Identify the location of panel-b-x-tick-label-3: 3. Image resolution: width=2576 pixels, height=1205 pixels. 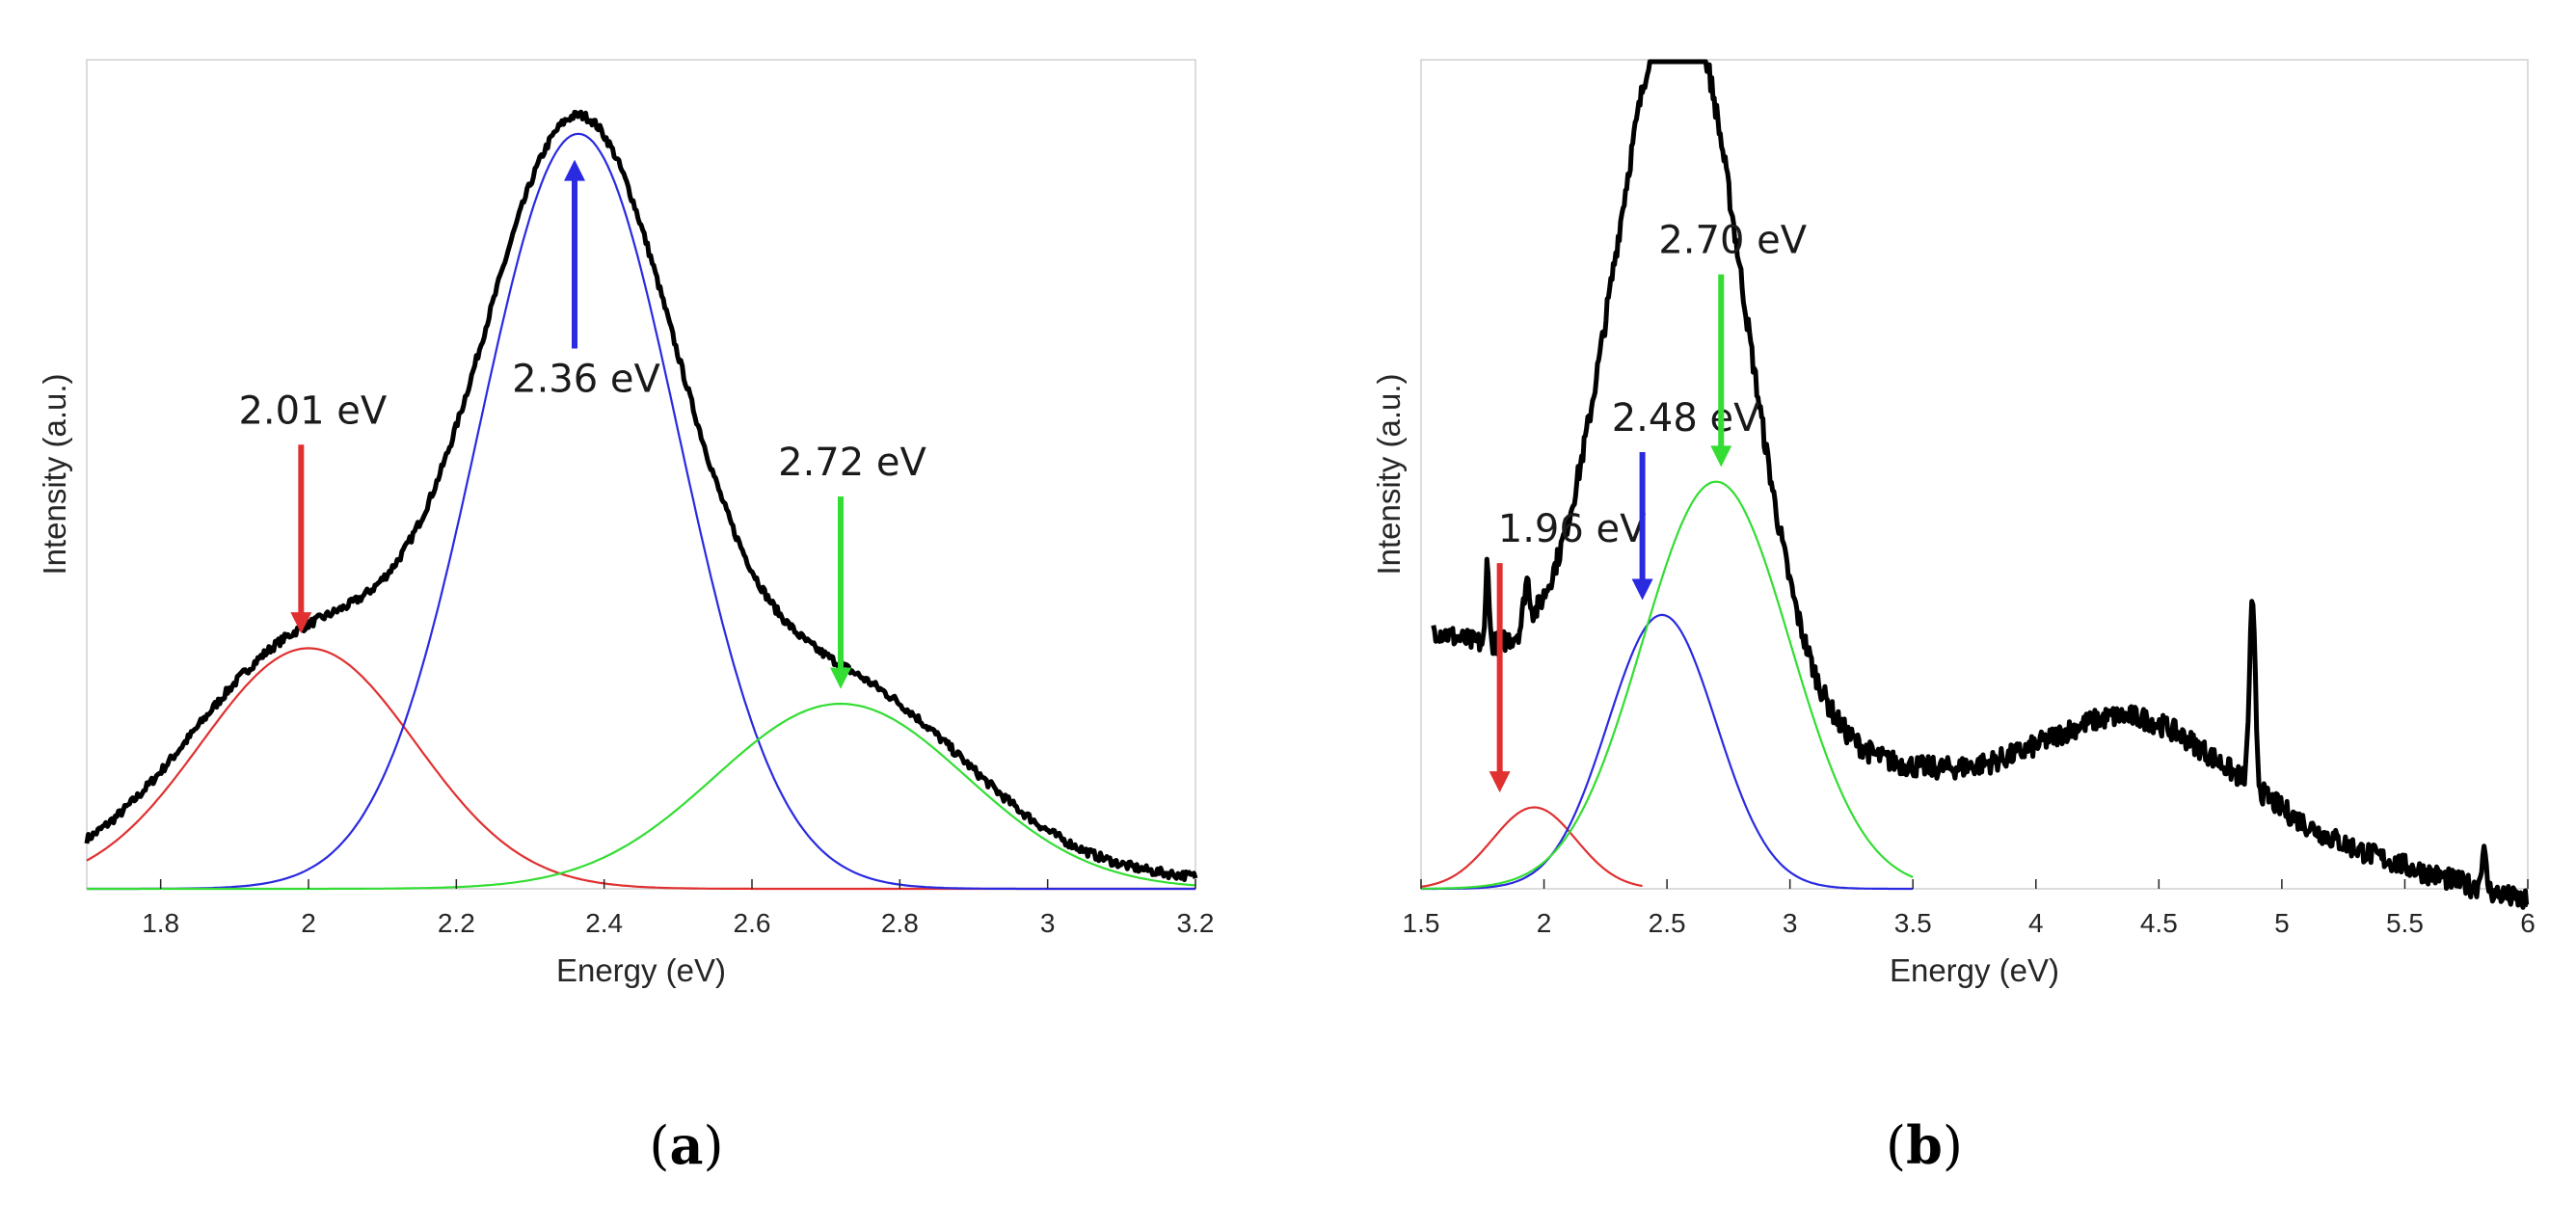
(1791, 923).